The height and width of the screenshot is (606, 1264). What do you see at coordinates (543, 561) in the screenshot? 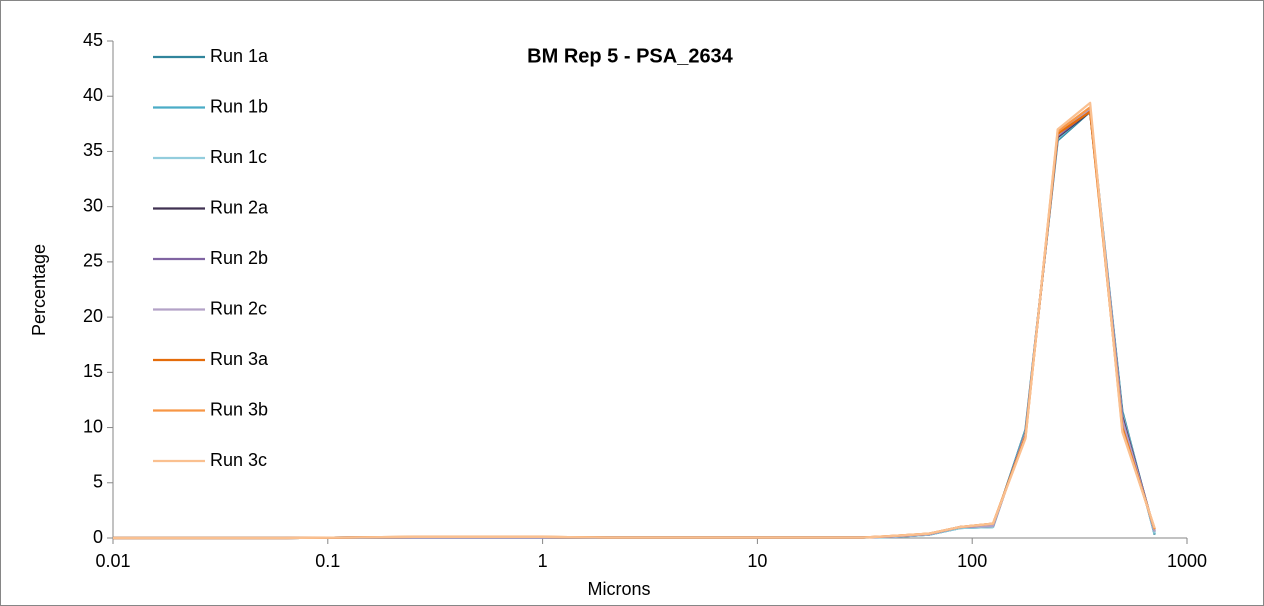
I see `x-tick-label: 1` at bounding box center [543, 561].